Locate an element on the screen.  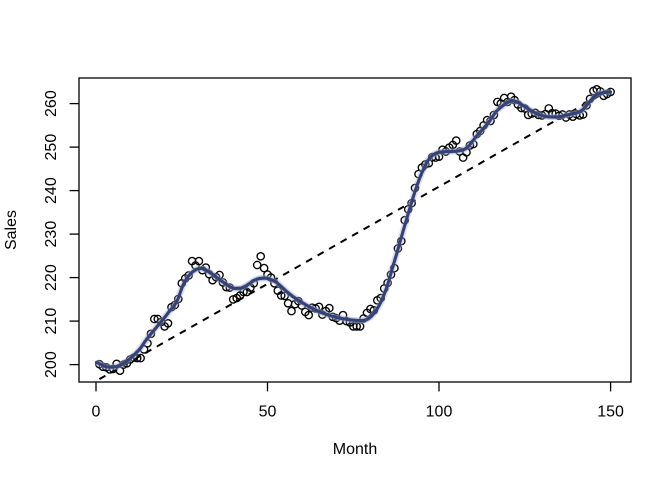
svg-text: 230 is located at coordinates (51, 234).